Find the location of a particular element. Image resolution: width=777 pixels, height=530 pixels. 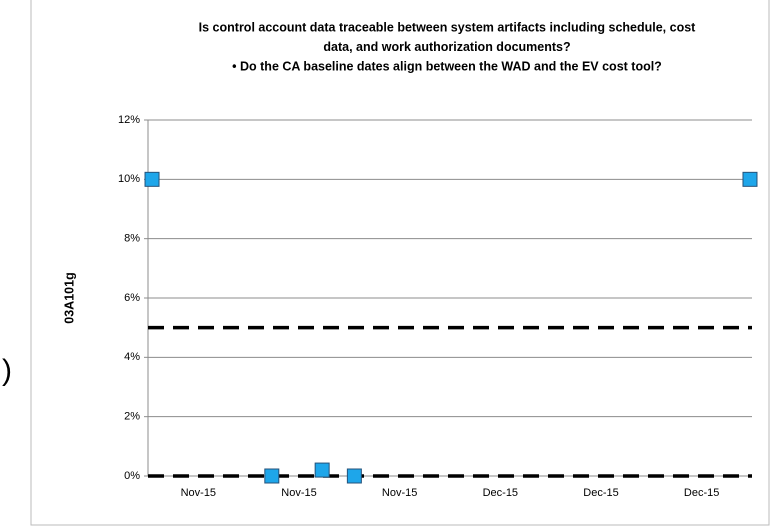

y-tick-label: 10% is located at coordinates (129, 179).